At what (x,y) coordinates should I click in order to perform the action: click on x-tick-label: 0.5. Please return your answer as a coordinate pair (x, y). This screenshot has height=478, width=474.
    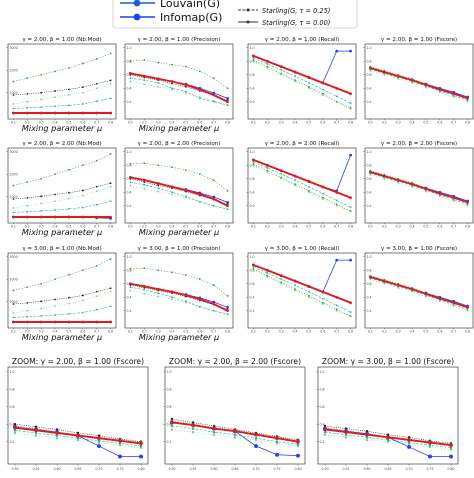
    Looking at the image, I should click on (185, 227).